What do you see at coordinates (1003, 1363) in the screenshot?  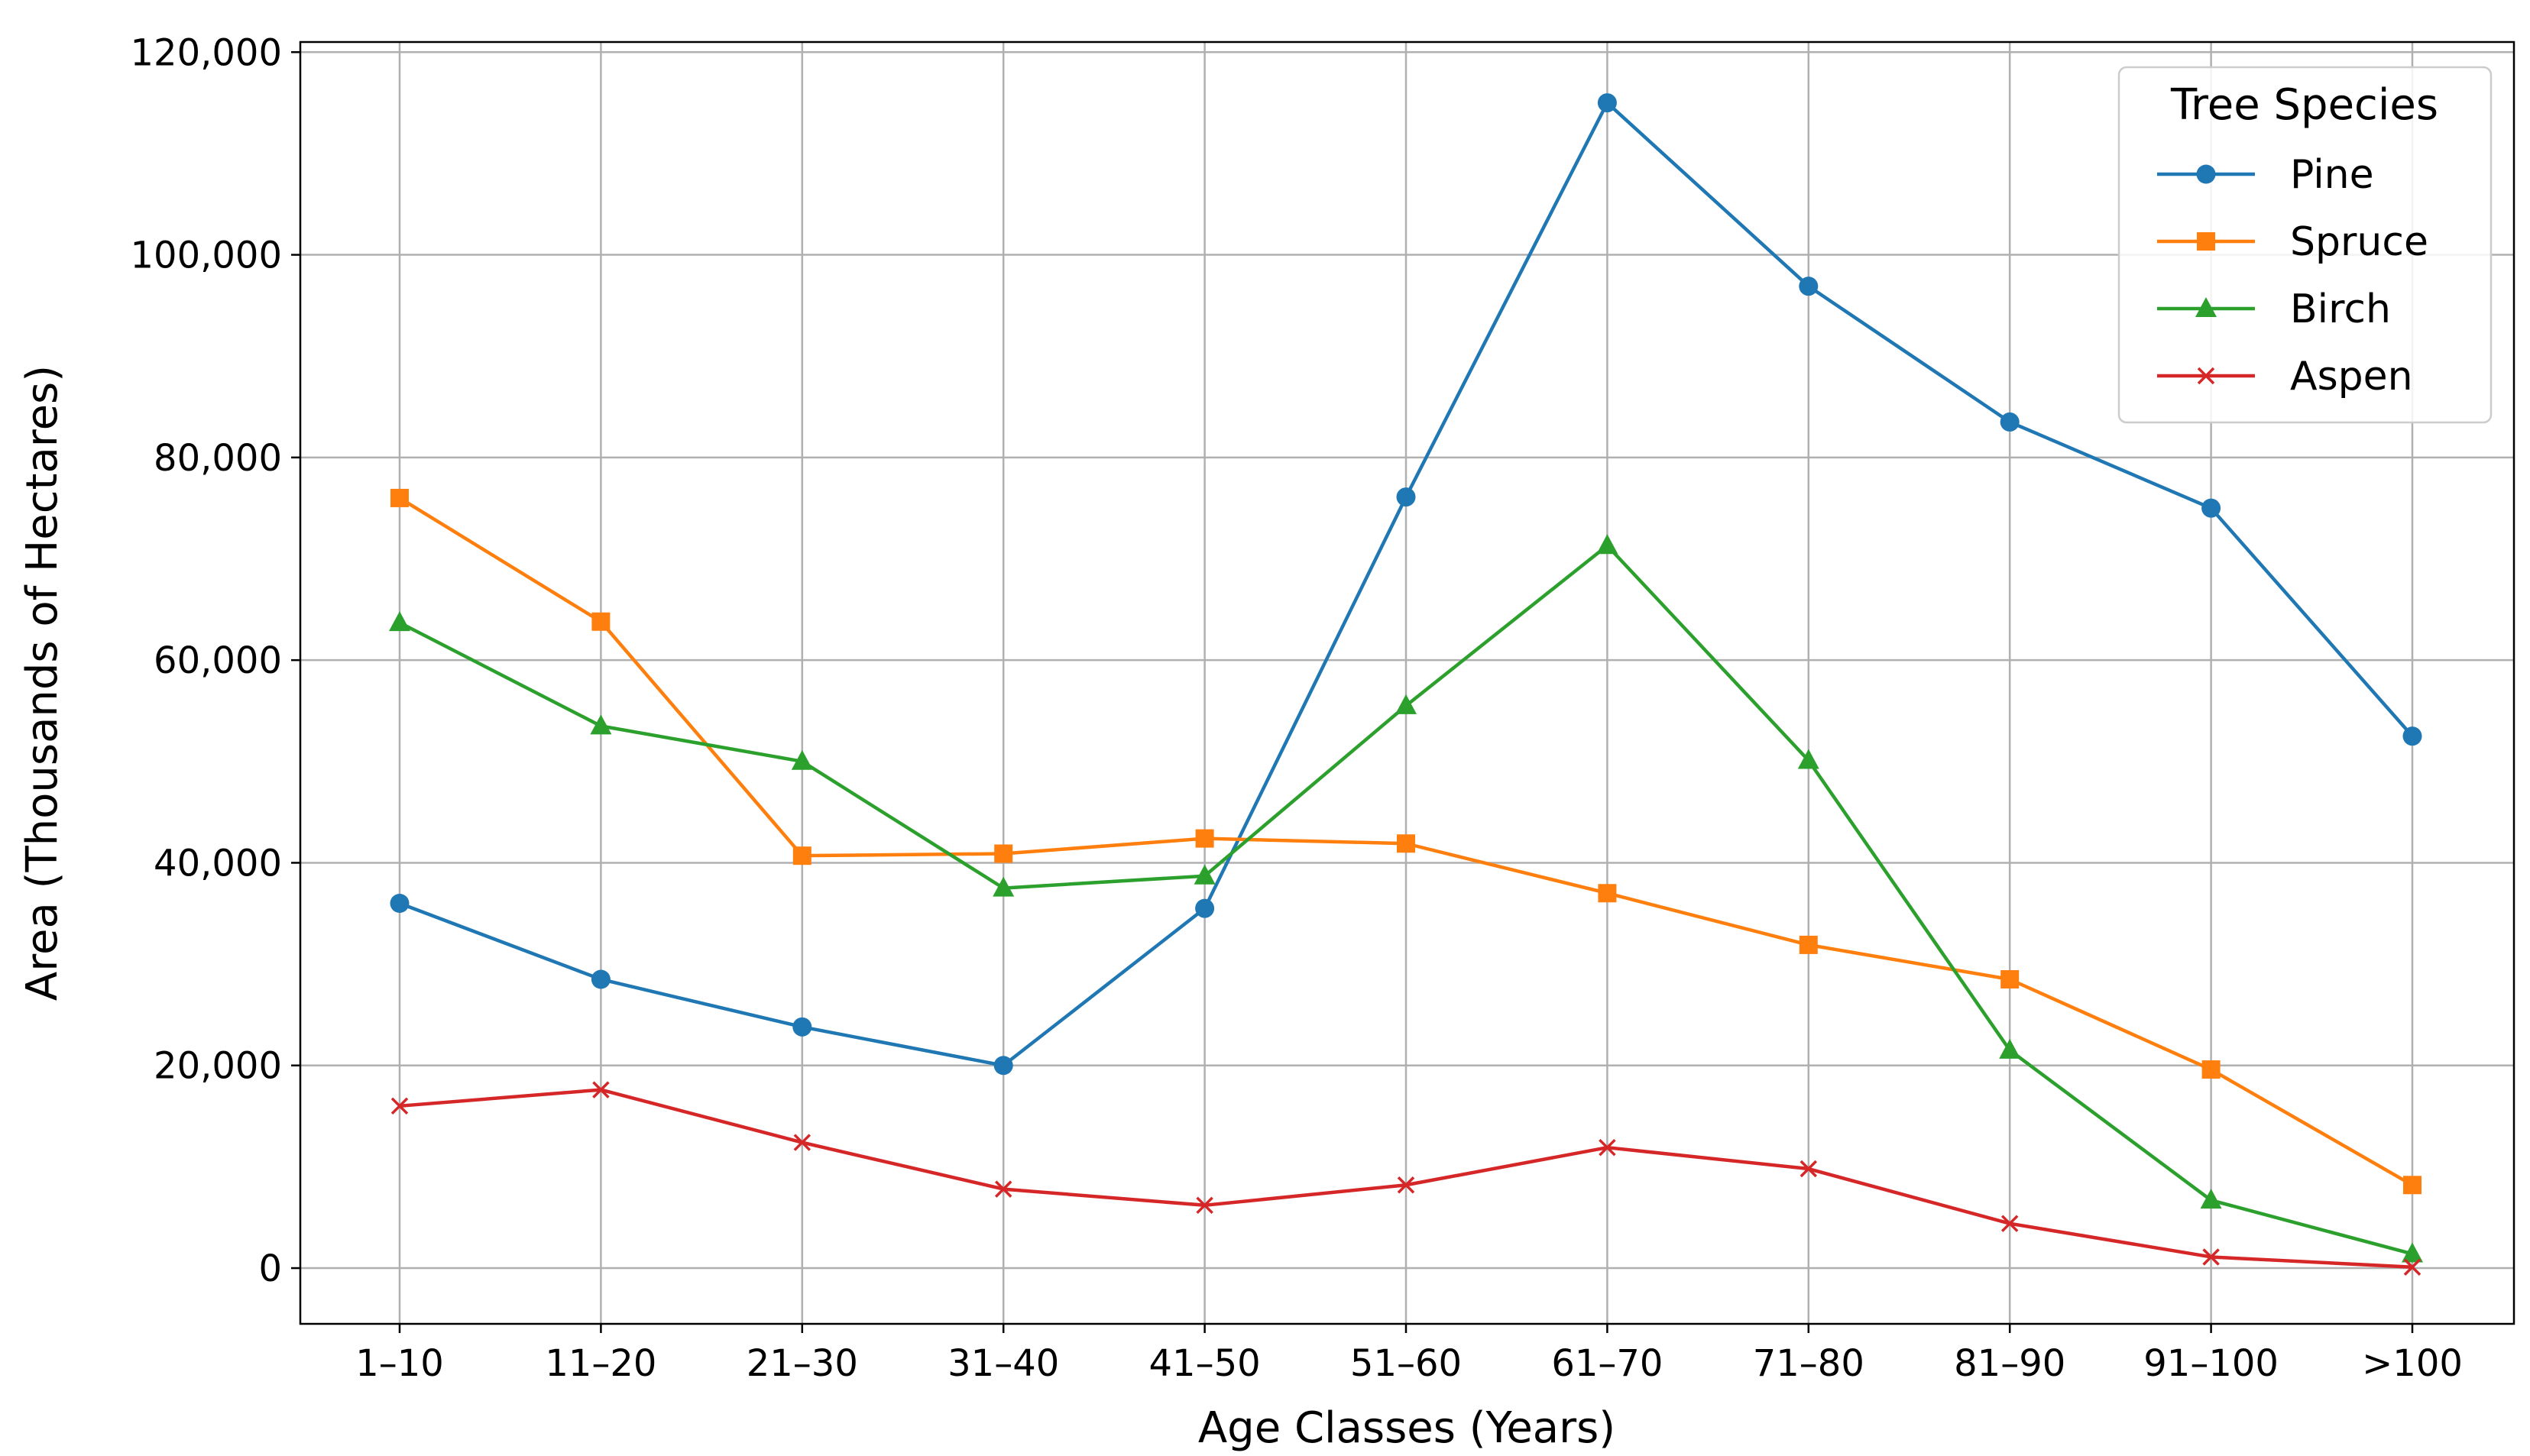 I see `x-tick-label: 31–40` at bounding box center [1003, 1363].